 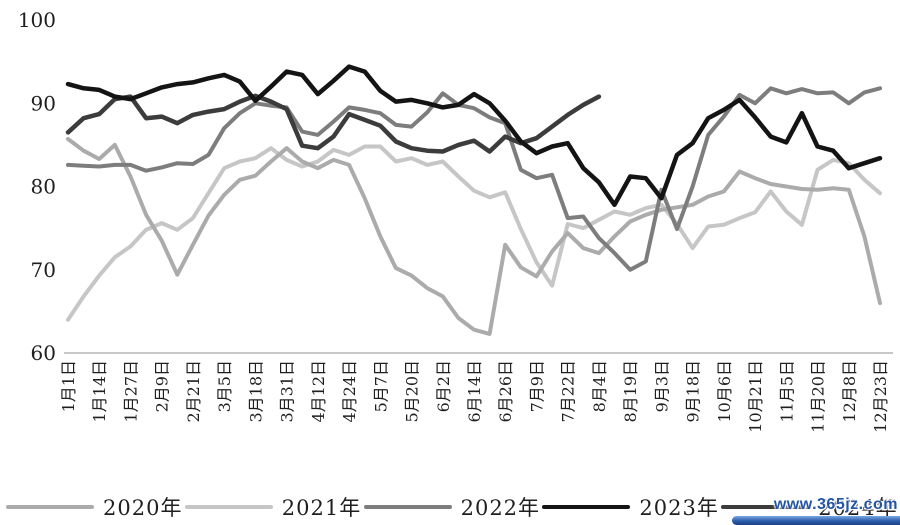 What do you see at coordinates (679, 508) in the screenshot?
I see `legend-label: 2023年` at bounding box center [679, 508].